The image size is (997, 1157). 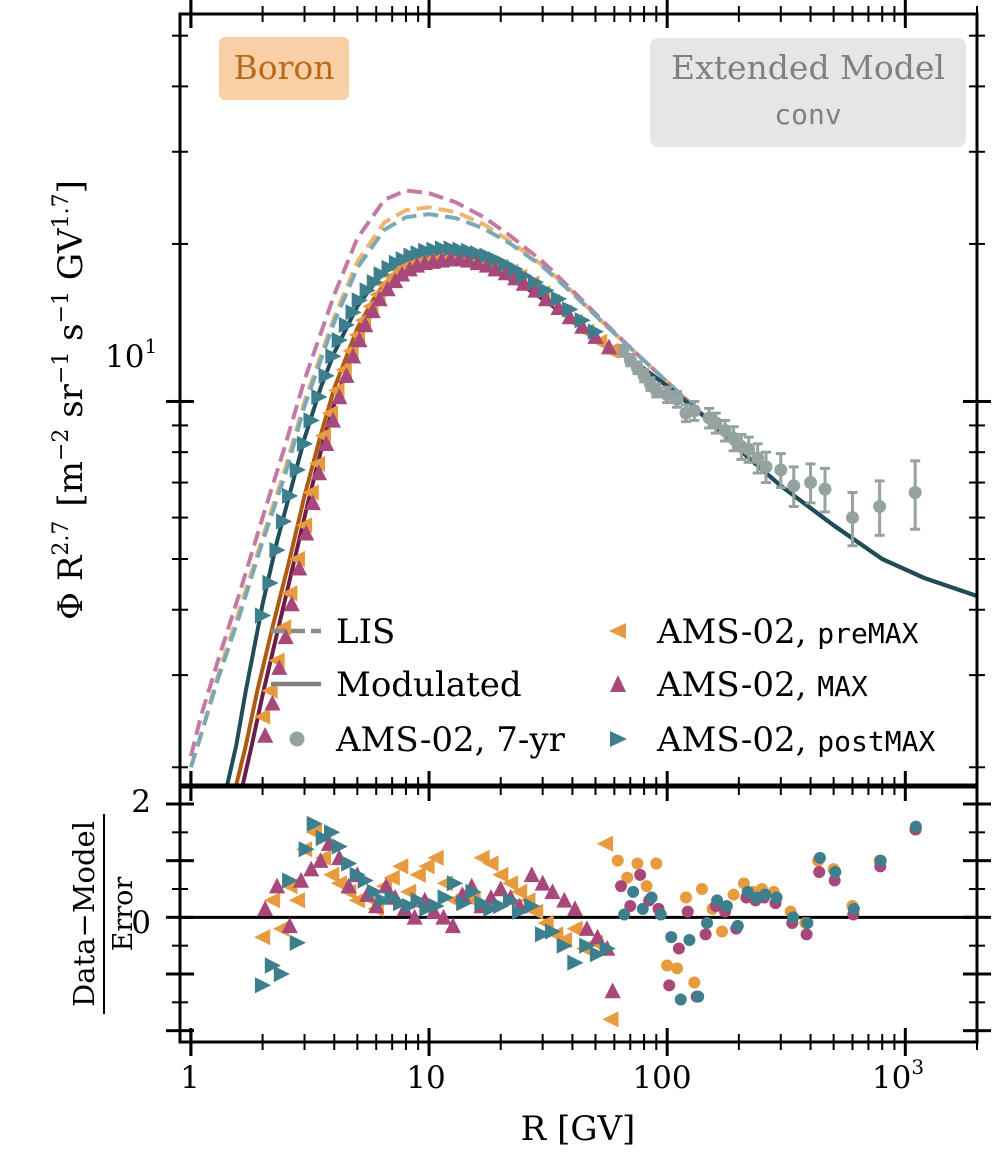 I want to click on legend-postmax-code: postMAX, so click(x=876, y=741).